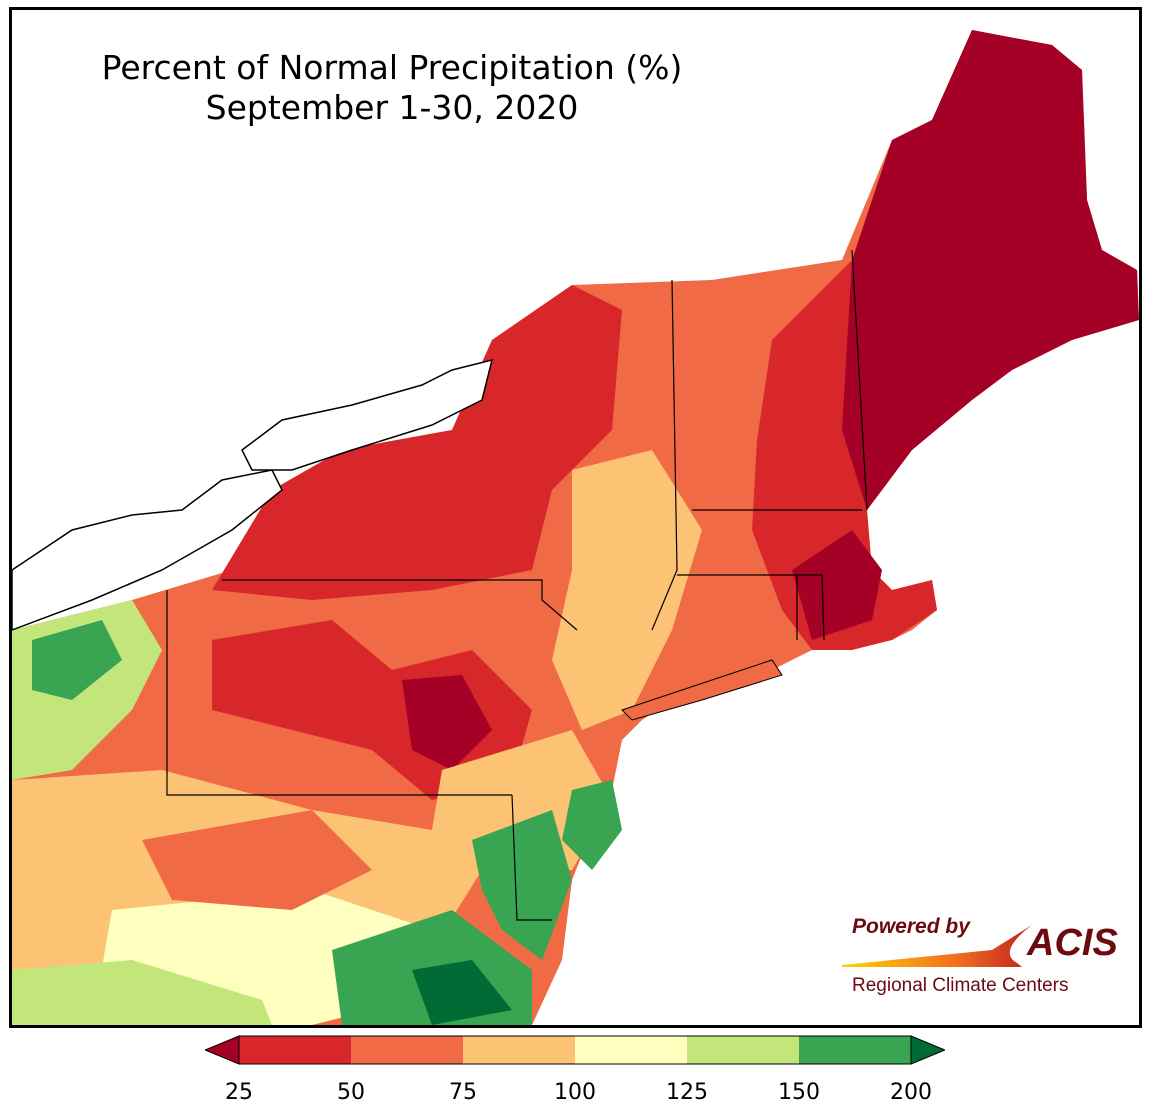 This screenshot has width=1153, height=1112. What do you see at coordinates (392, 107) in the screenshot?
I see `map-subtitle: September 1-30, 2020` at bounding box center [392, 107].